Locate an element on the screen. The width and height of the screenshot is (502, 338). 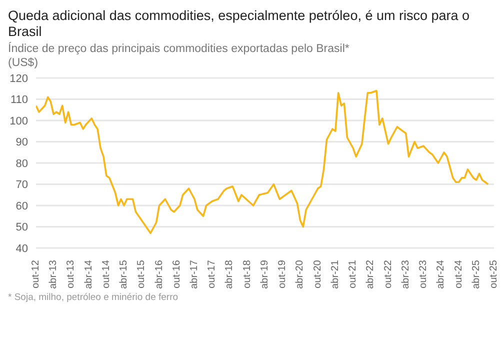
x-tick-label: out-16 is located at coordinates (176, 274).